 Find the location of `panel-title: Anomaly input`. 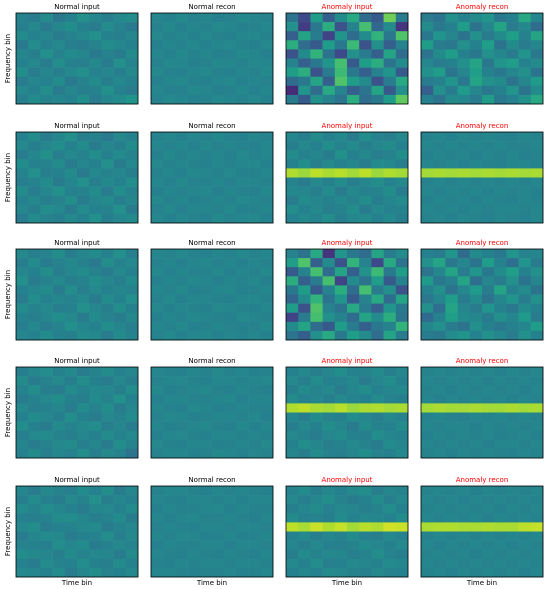

panel-title: Anomaly input is located at coordinates (347, 243).